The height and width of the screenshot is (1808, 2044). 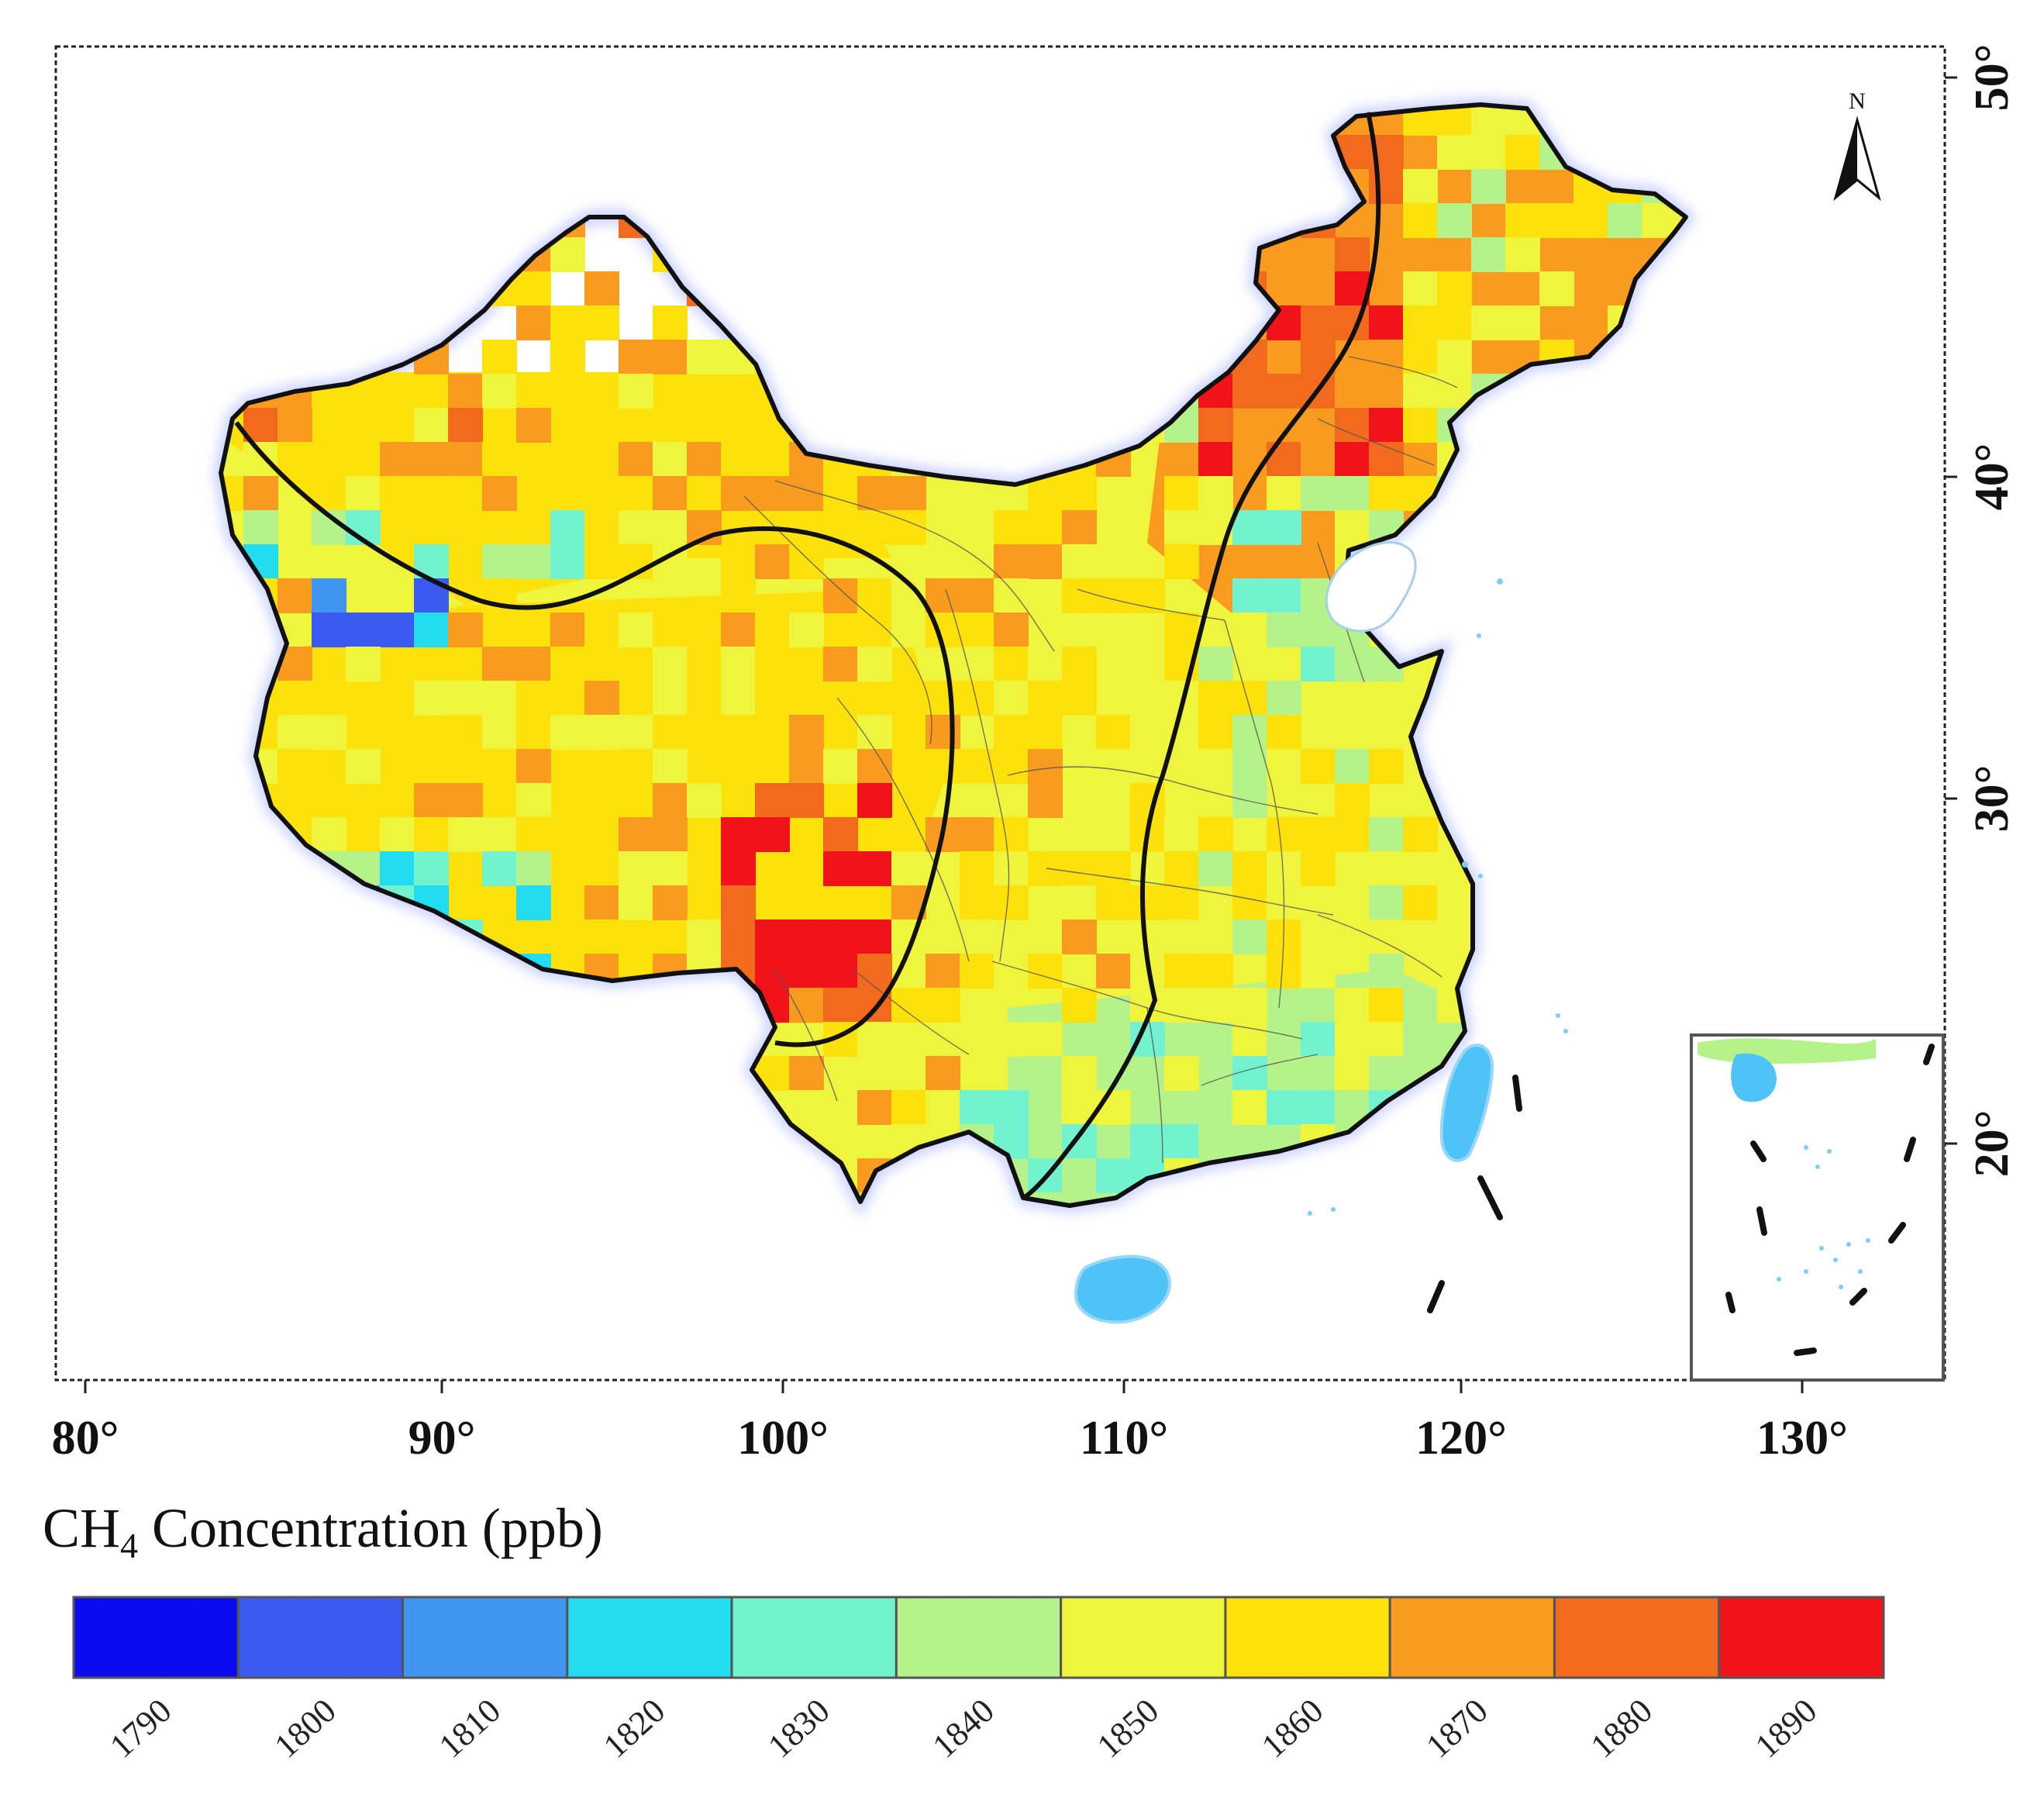 I want to click on latitude-axis, so click(x=1951, y=610).